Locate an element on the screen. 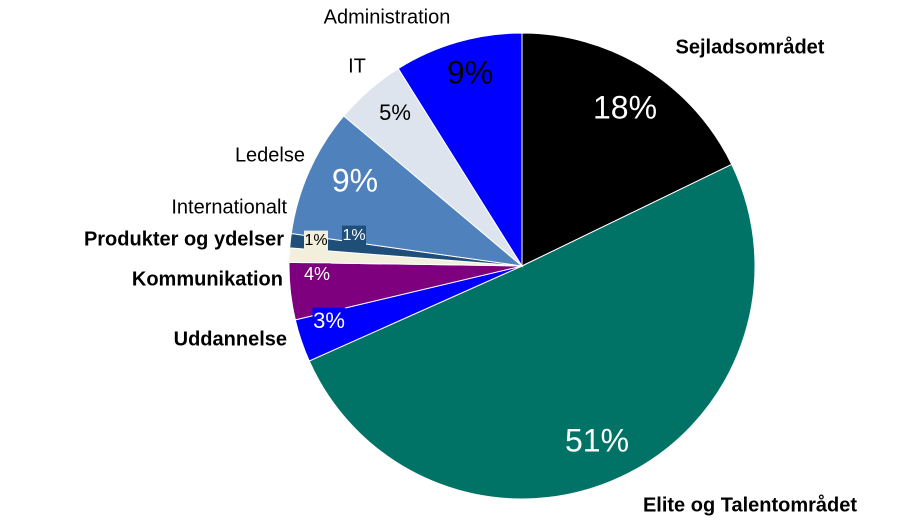 The image size is (913, 522). category-label: IT is located at coordinates (357, 66).